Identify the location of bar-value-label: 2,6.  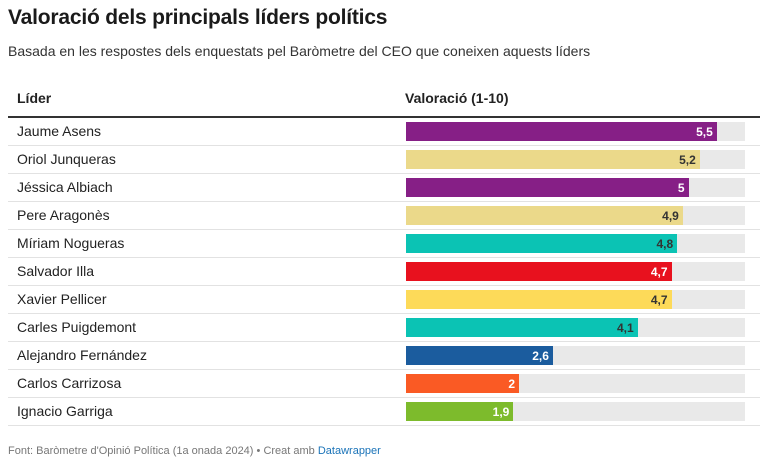
(540, 356).